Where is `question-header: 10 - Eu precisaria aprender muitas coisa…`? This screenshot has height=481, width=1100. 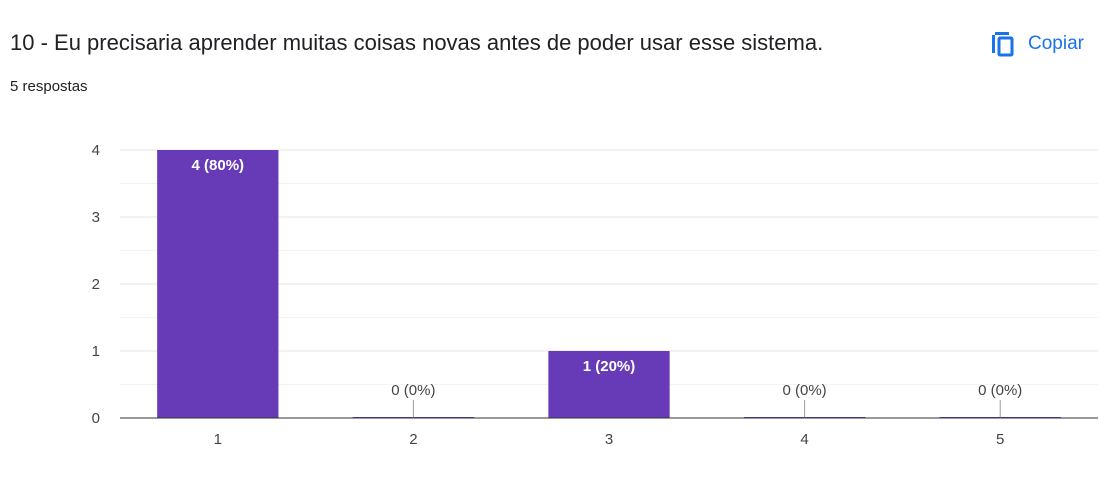 question-header: 10 - Eu precisaria aprender muitas coisa… is located at coordinates (550, 45).